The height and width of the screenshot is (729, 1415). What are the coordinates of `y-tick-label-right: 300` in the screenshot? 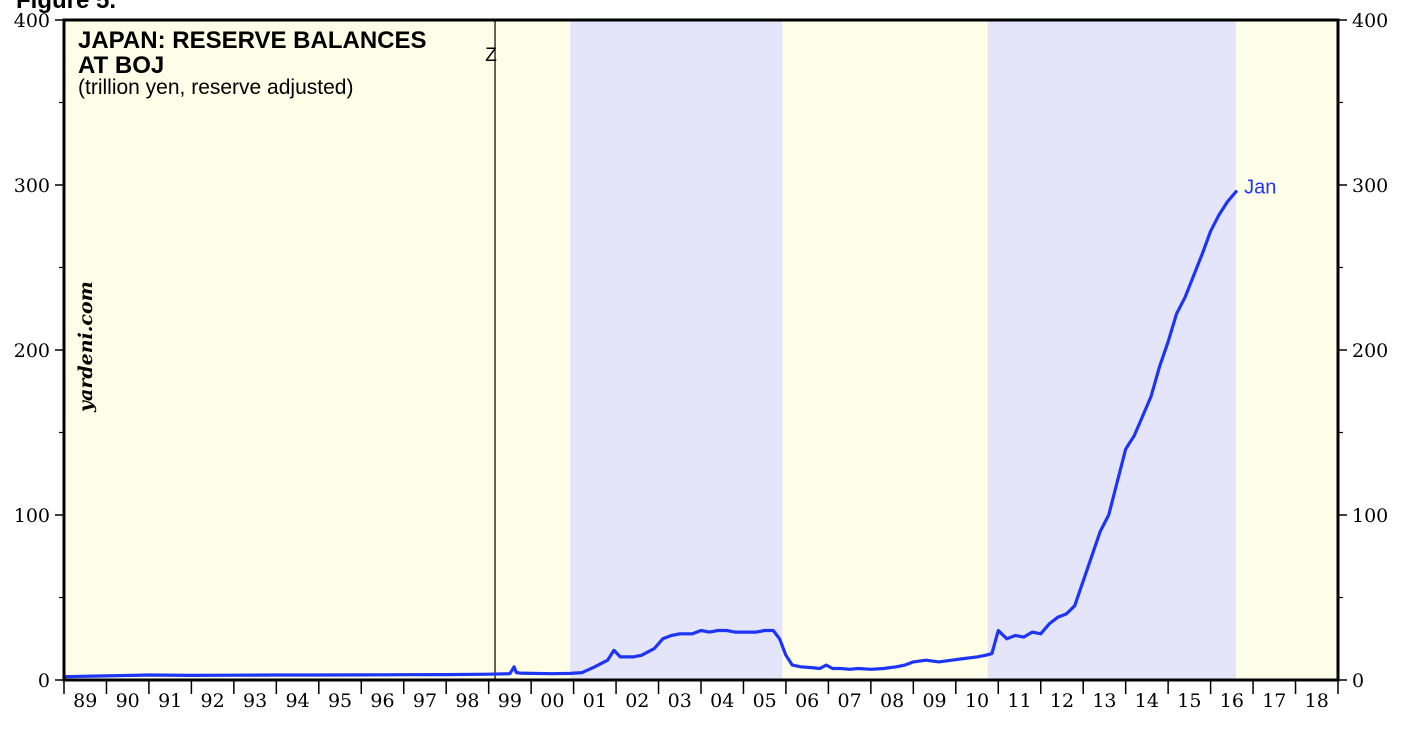 It's located at (1370, 186).